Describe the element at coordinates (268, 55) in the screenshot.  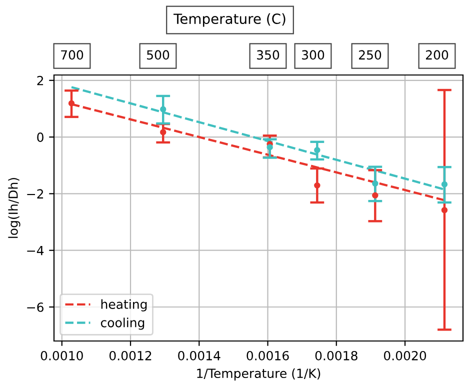
I see `text: 350` at that location.